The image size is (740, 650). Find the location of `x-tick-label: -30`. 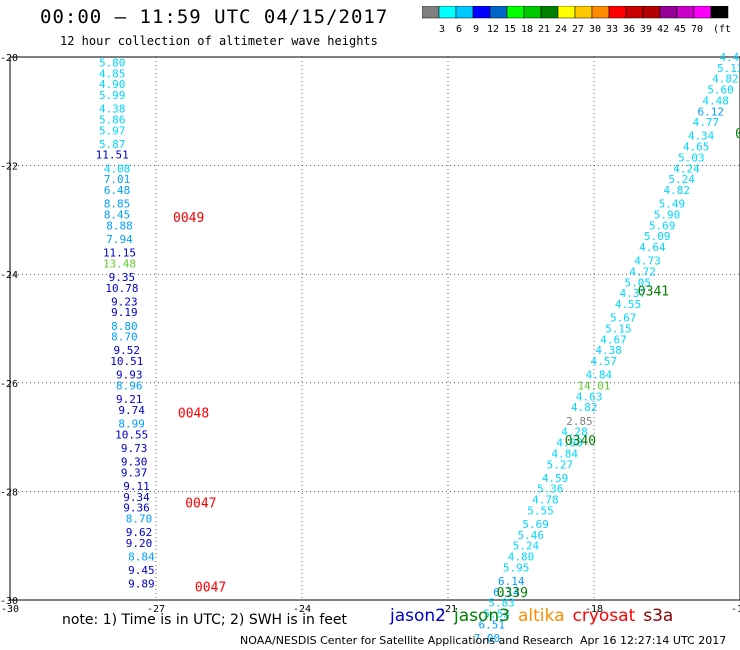

x-tick-label: -30 is located at coordinates (10, 609).